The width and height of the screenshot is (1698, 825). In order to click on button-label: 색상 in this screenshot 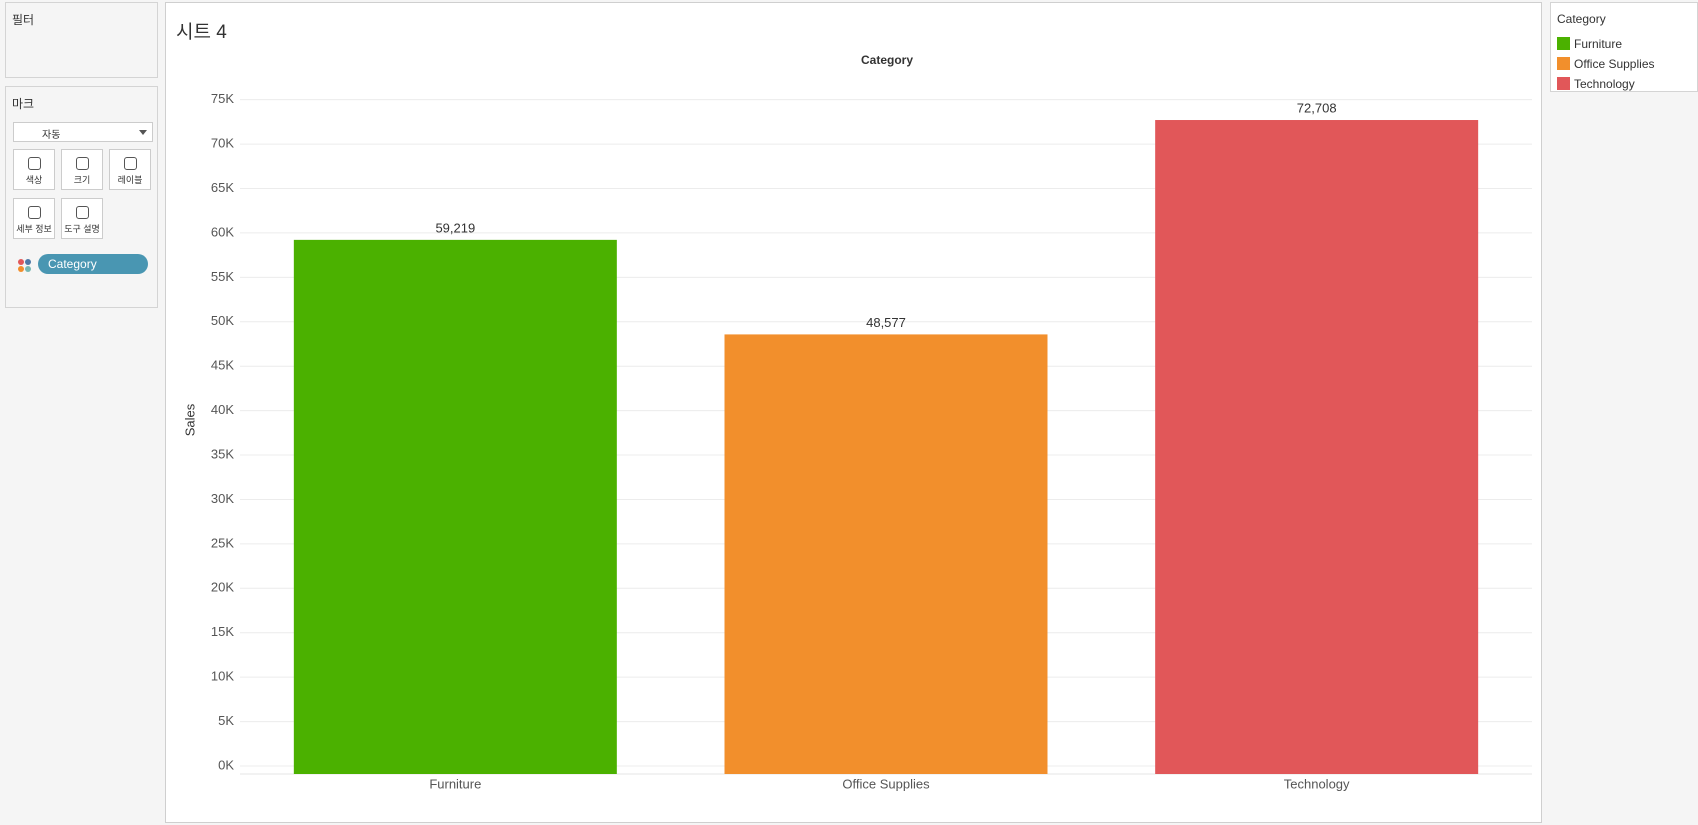, I will do `click(34, 180)`.